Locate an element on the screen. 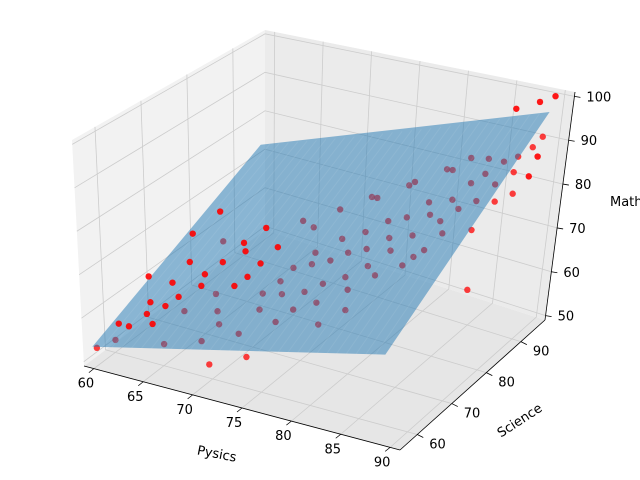  z-tick-label: 90 is located at coordinates (589, 141).